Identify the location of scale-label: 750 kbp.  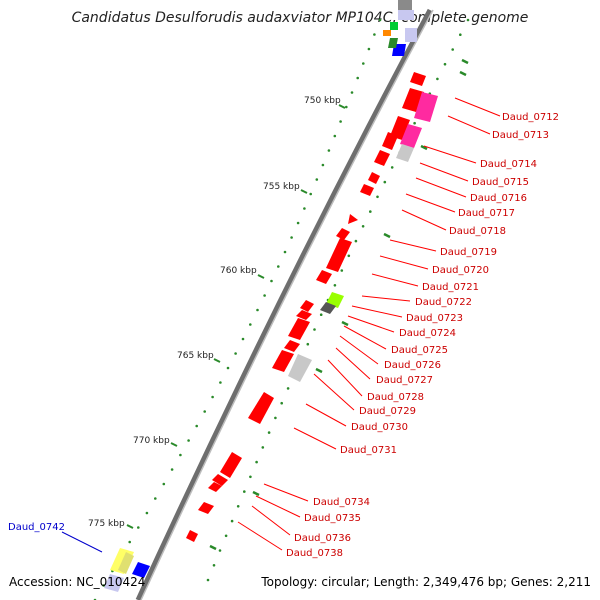
(322, 101).